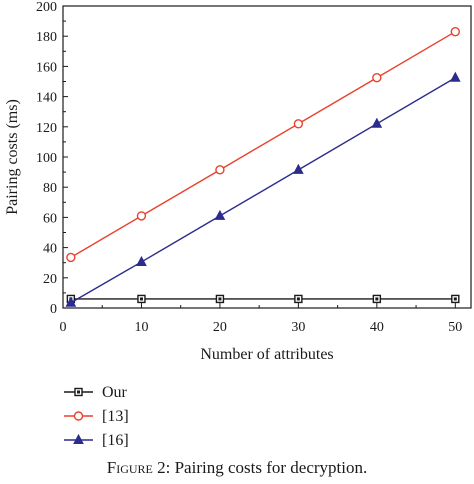 The image size is (474, 484). I want to click on x-tick-label: 40, so click(377, 327).